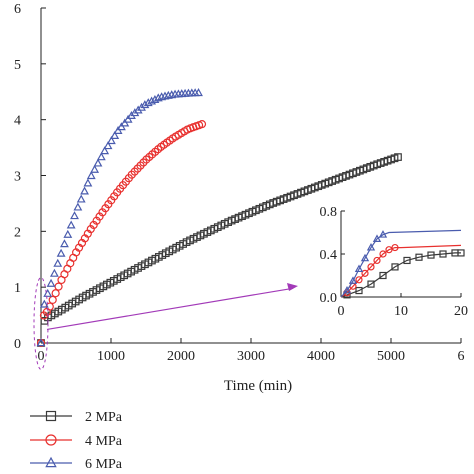 The image size is (474, 474). What do you see at coordinates (461, 311) in the screenshot?
I see `inset-x-tick-label: 20` at bounding box center [461, 311].